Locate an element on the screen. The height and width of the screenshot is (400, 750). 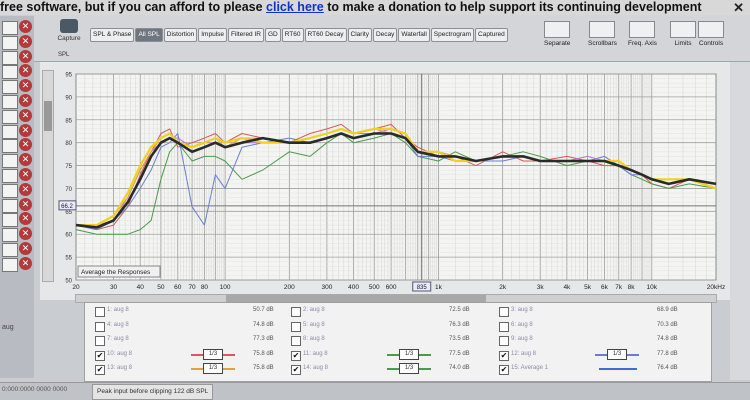
donation-link: click here is located at coordinates (295, 7).